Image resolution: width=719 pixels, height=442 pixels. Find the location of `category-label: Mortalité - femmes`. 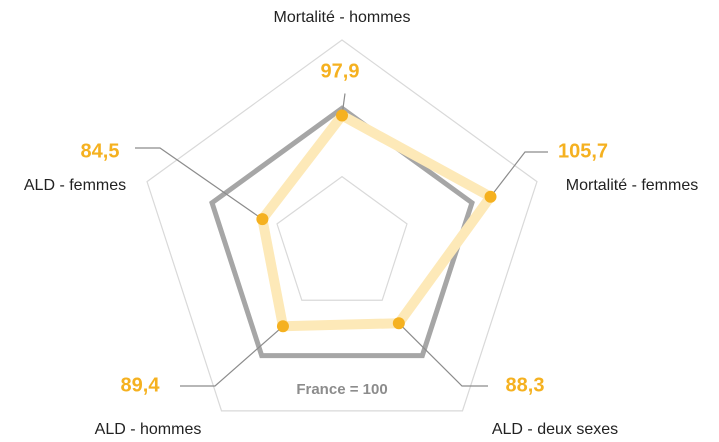

category-label: Mortalité - femmes is located at coordinates (632, 185).